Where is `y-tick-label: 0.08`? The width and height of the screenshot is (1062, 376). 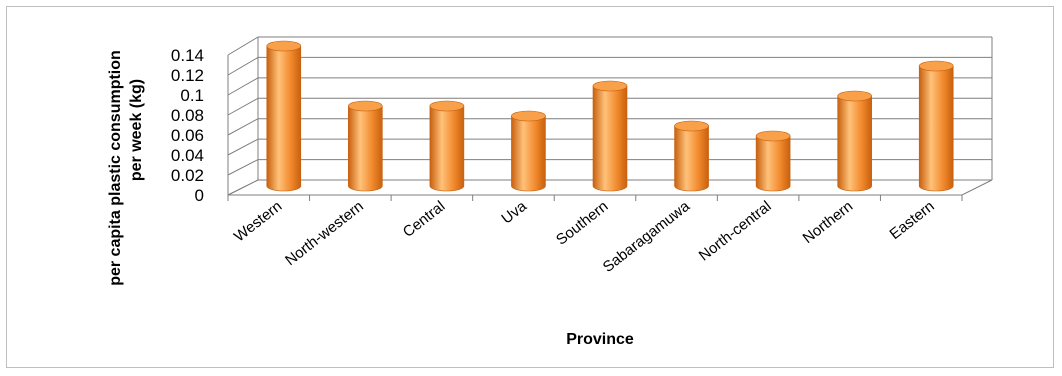 y-tick-label: 0.08 is located at coordinates (187, 115).